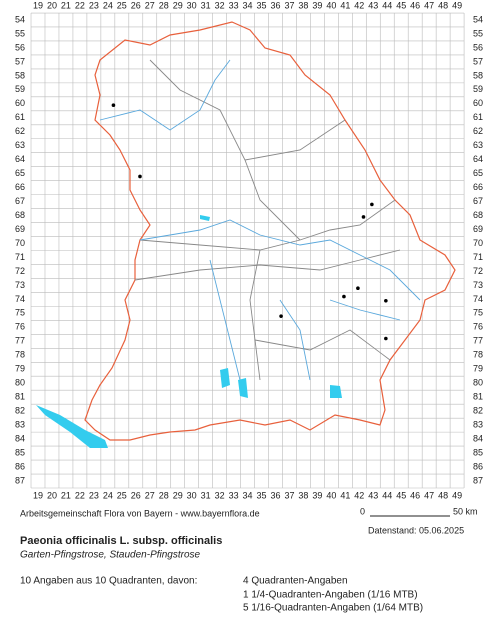 The height and width of the screenshot is (625, 500). What do you see at coordinates (192, 495) in the screenshot?
I see `column-label: 30` at bounding box center [192, 495].